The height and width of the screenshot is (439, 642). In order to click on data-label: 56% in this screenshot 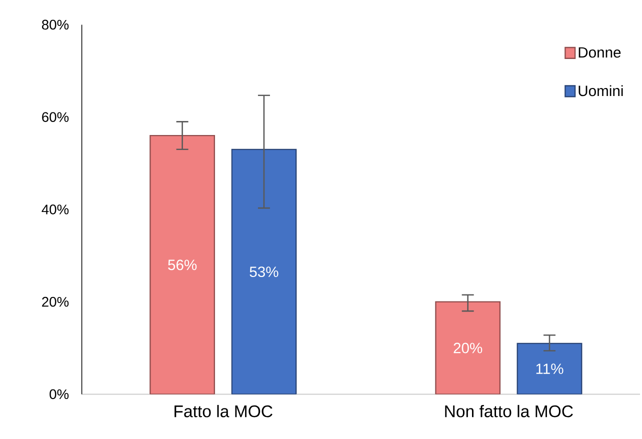, I will do `click(182, 265)`.